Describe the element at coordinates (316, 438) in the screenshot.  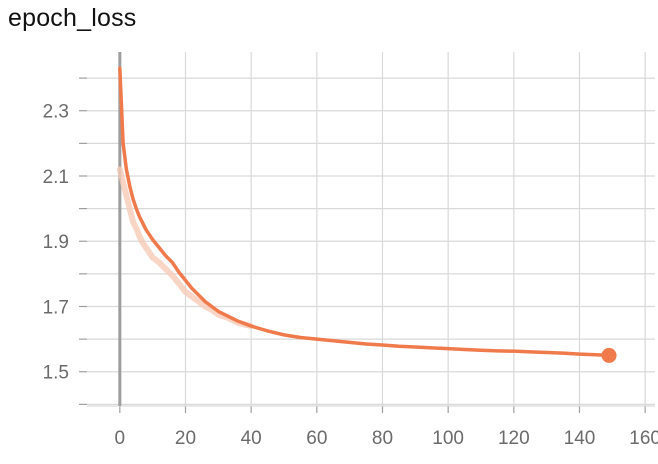
I see `x-tick-label: 60` at that location.